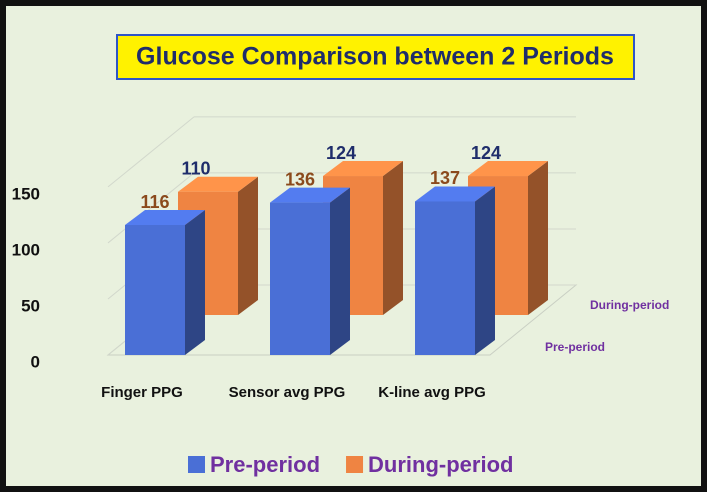  I want to click on x-tick-label: Sensor avg PPG, so click(287, 392).